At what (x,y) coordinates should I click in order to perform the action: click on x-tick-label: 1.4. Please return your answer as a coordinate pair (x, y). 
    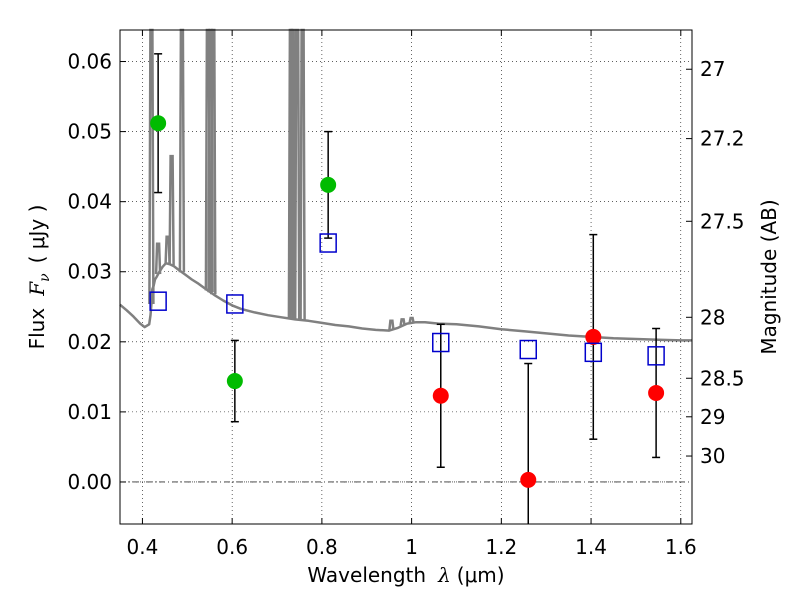
    Looking at the image, I should click on (591, 547).